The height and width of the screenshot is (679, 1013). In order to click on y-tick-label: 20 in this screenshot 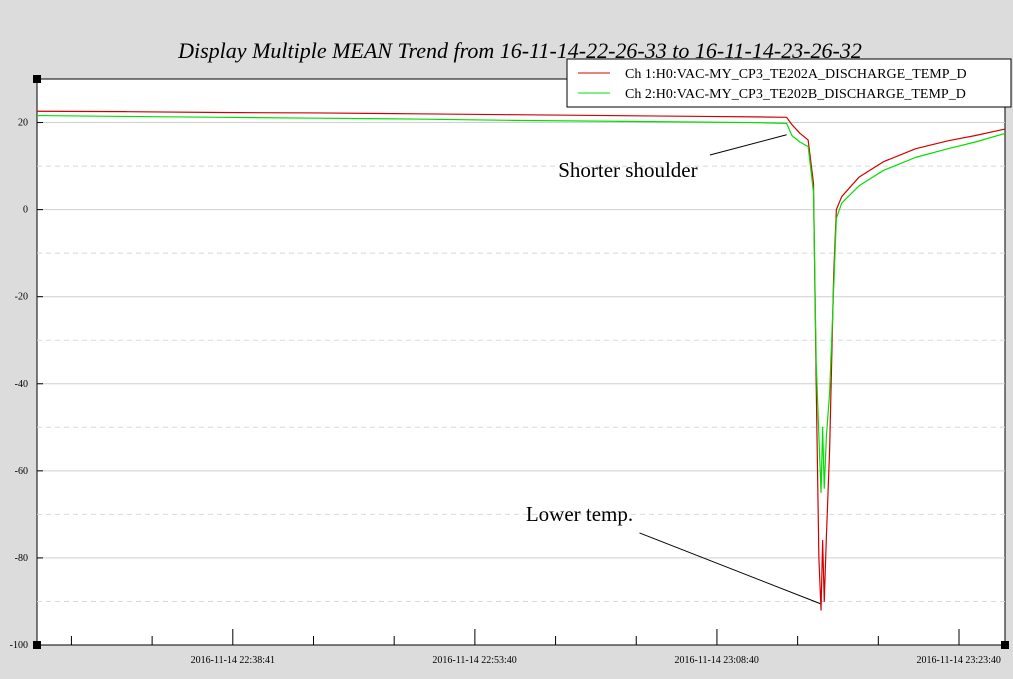, I will do `click(23, 123)`.